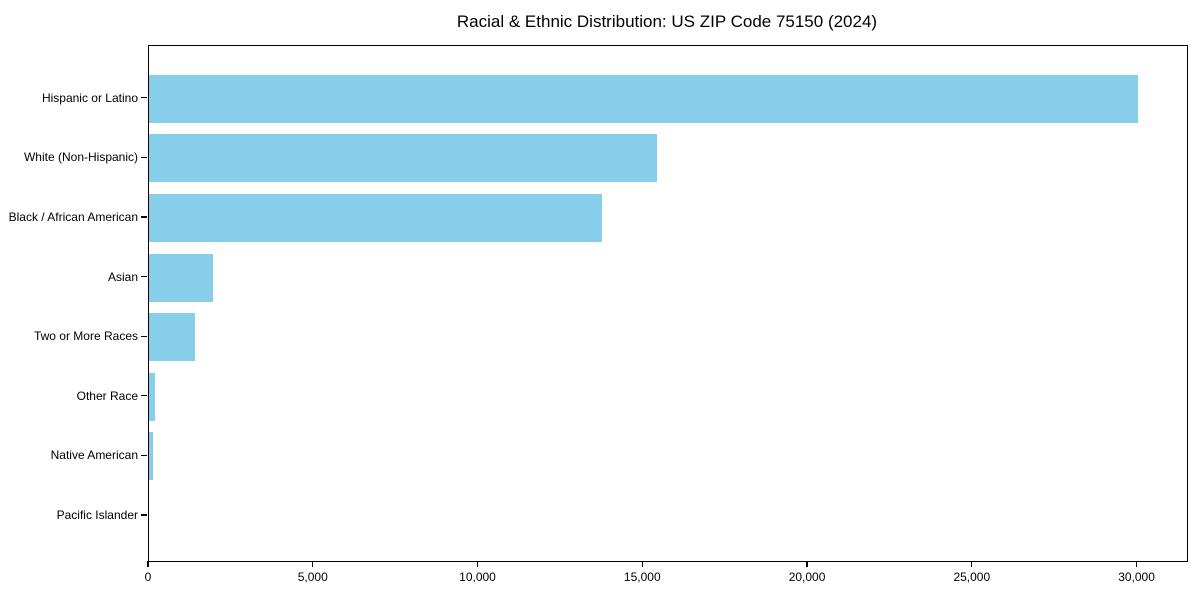  I want to click on y-tick-label-two-or-more-races: Two or More Races, so click(85, 336).